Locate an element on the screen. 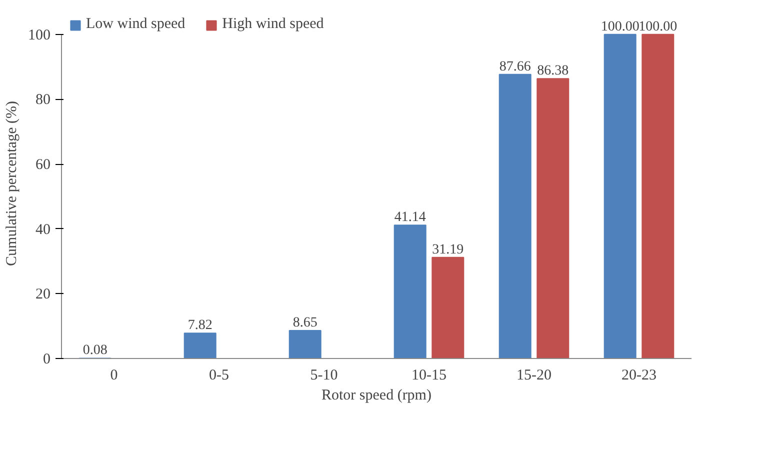  y-tick-label: 60 is located at coordinates (43, 165).